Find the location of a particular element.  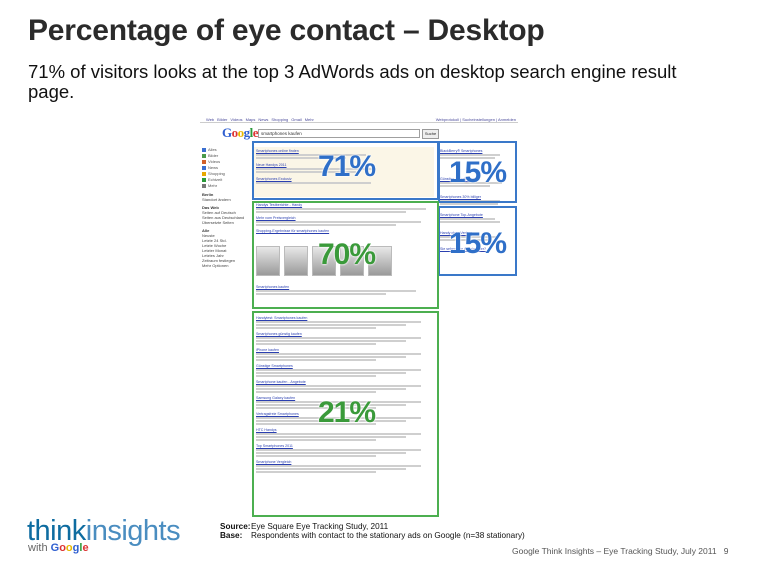

left-nav-item: Videos is located at coordinates (228, 162).